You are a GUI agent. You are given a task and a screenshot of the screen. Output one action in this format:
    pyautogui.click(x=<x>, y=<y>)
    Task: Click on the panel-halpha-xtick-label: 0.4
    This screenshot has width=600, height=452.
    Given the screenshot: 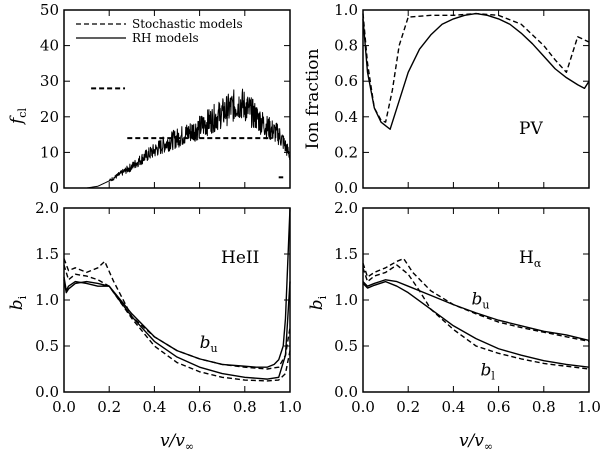 What is the action you would take?
    pyautogui.click(x=453, y=407)
    